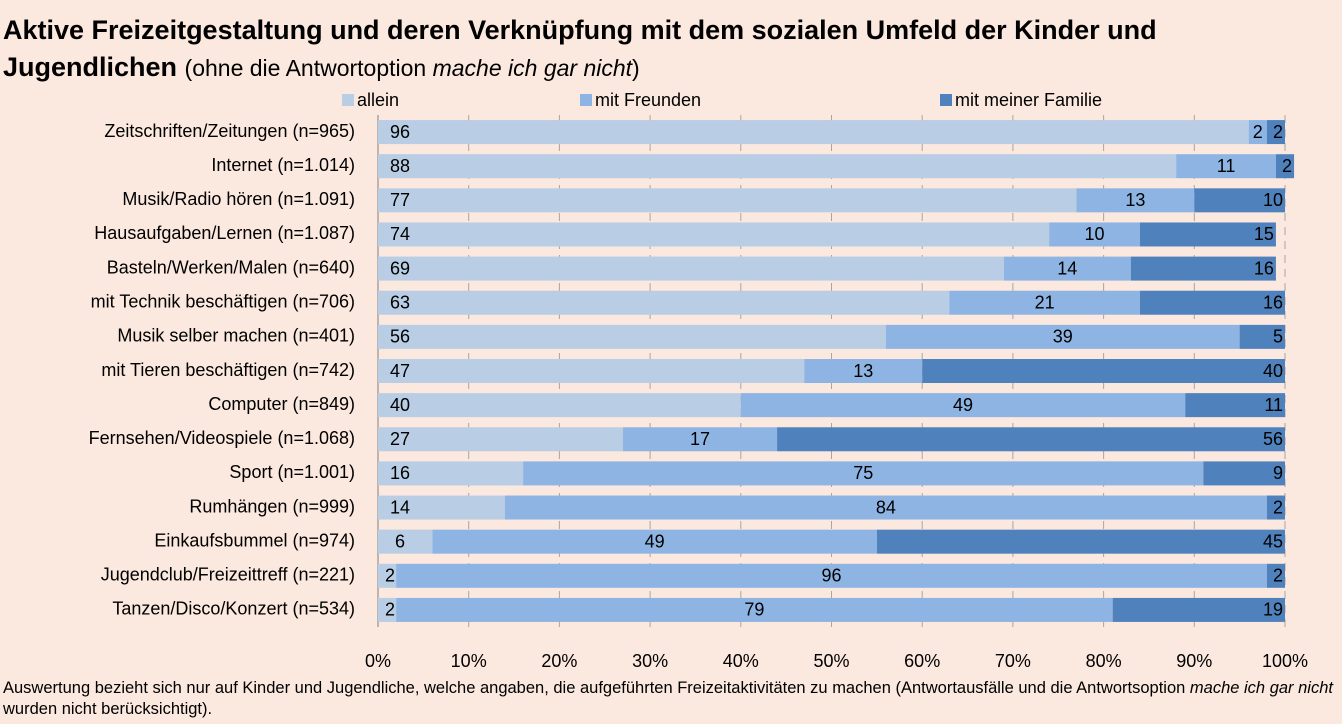  I want to click on legend-label: mit meiner Familie, so click(1028, 100).